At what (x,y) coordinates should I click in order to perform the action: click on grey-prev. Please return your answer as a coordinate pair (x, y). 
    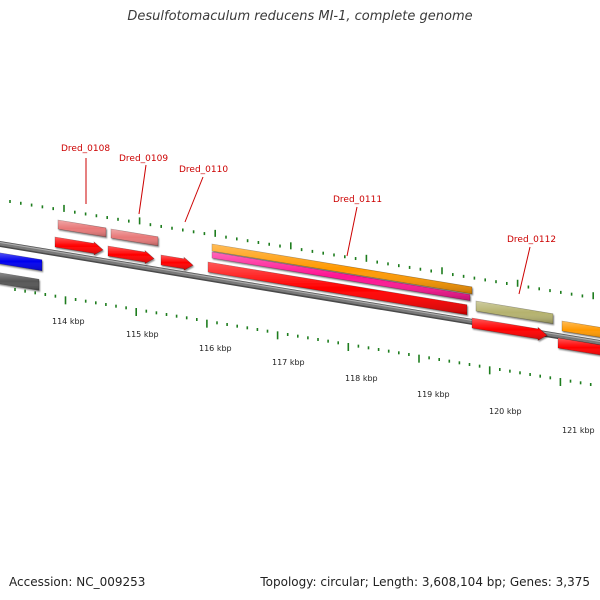
    Looking at the image, I should click on (20, 281).